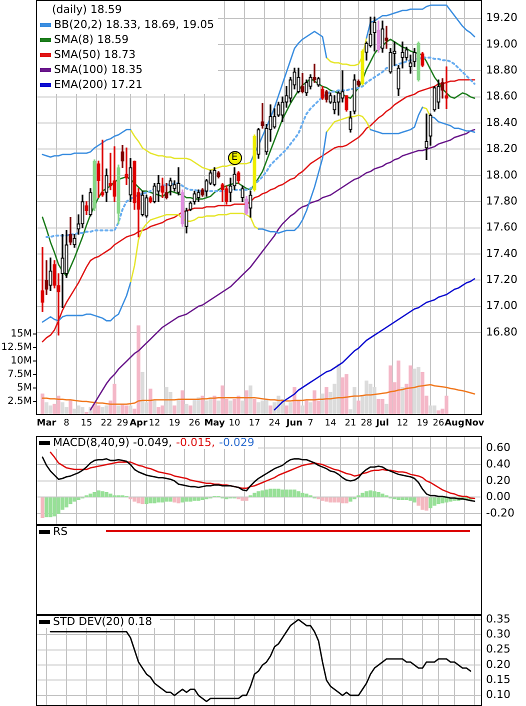 The width and height of the screenshot is (526, 706). I want to click on x-tick-label: 26, so click(438, 423).